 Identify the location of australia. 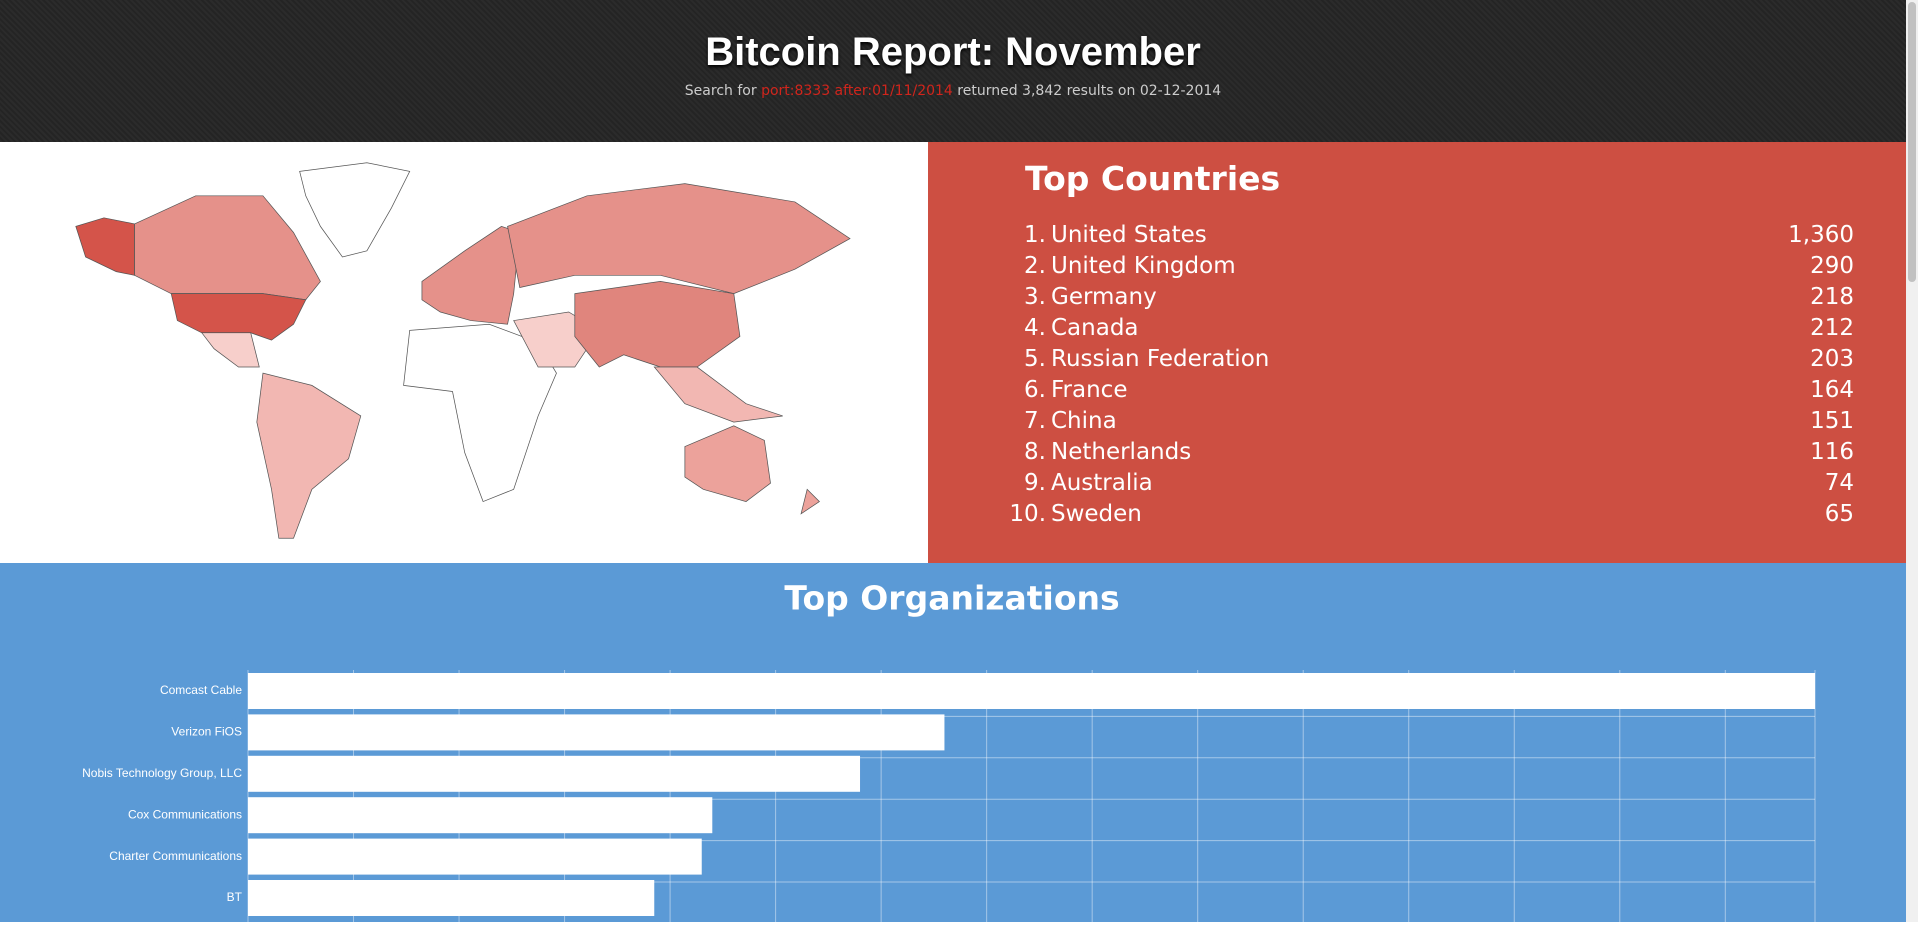
(727, 463).